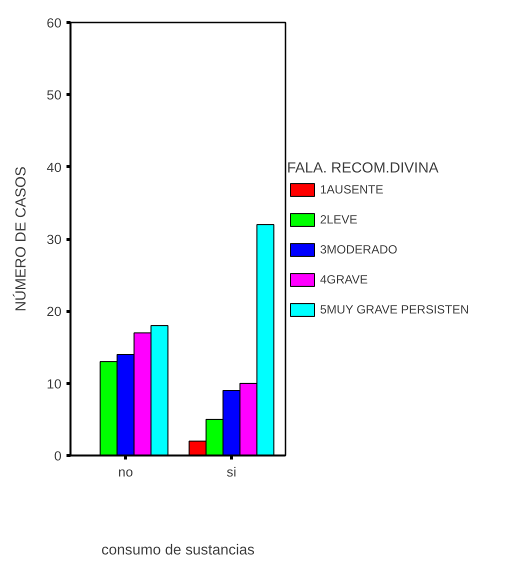 The width and height of the screenshot is (513, 561). Describe the element at coordinates (54, 312) in the screenshot. I see `y-tick-label: 20` at that location.